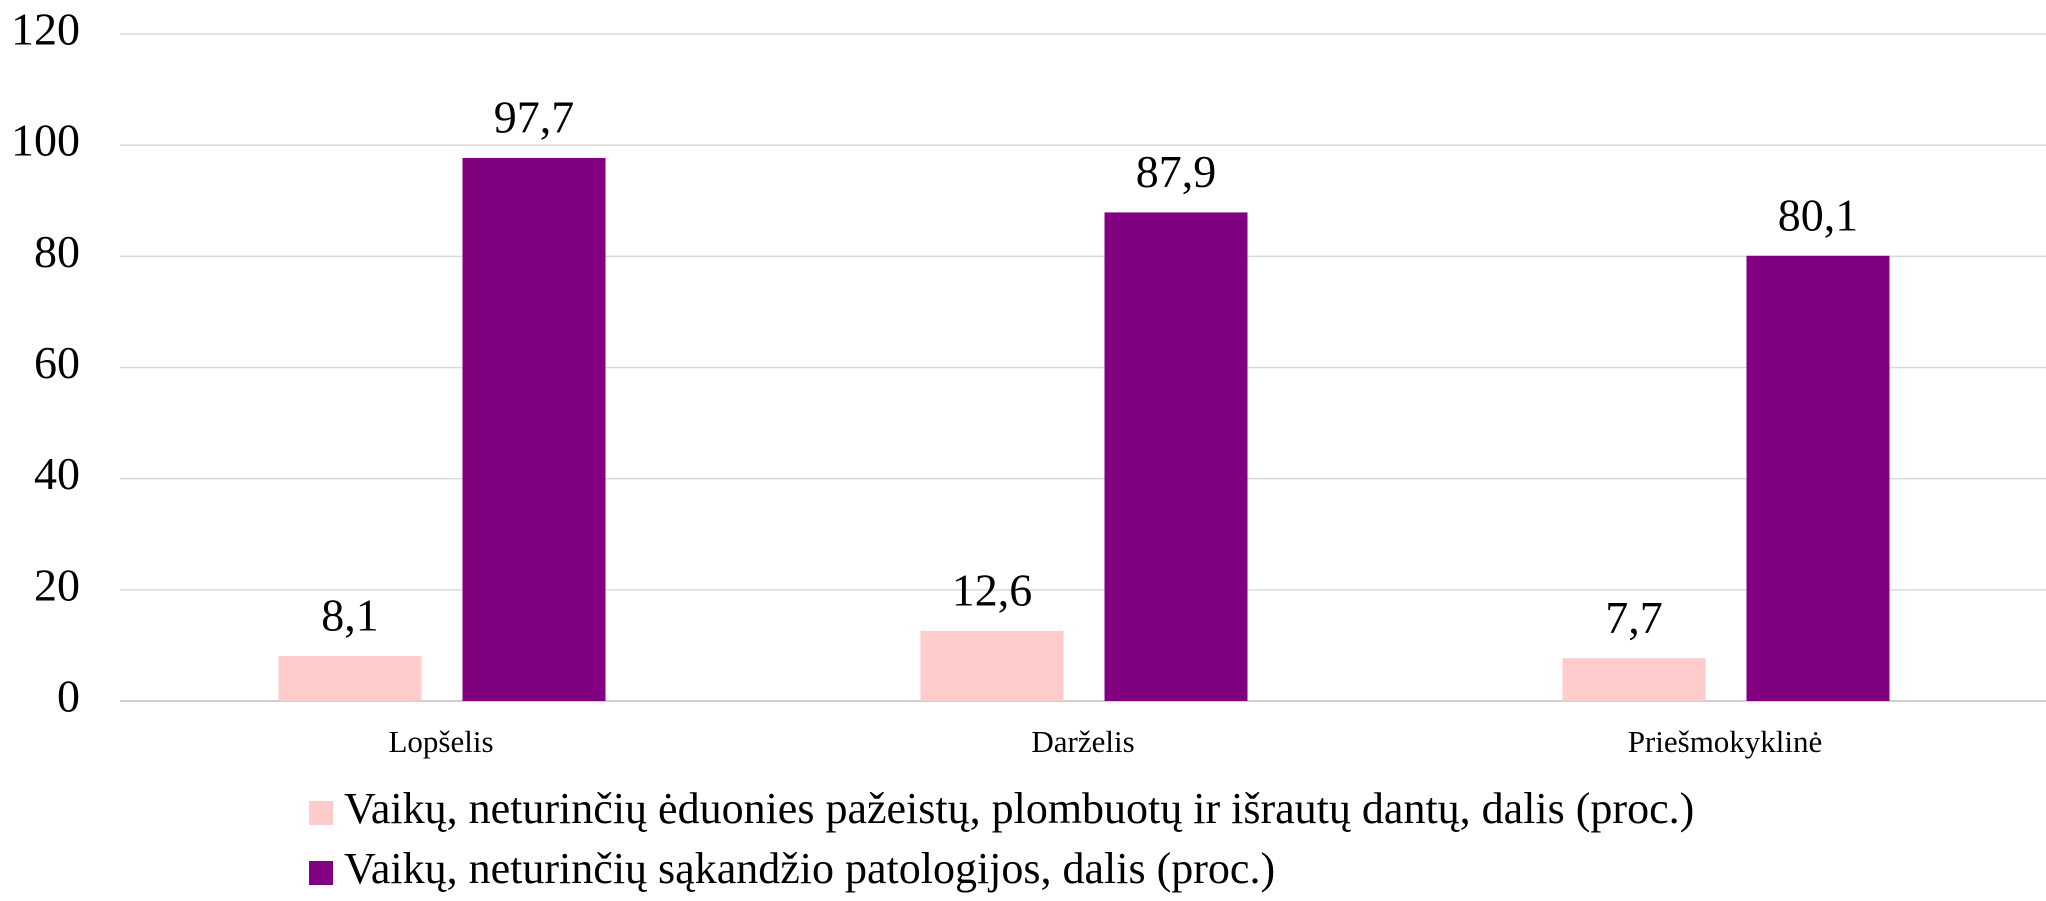  Describe the element at coordinates (45, 29) in the screenshot. I see `y-tick-label: 120` at that location.